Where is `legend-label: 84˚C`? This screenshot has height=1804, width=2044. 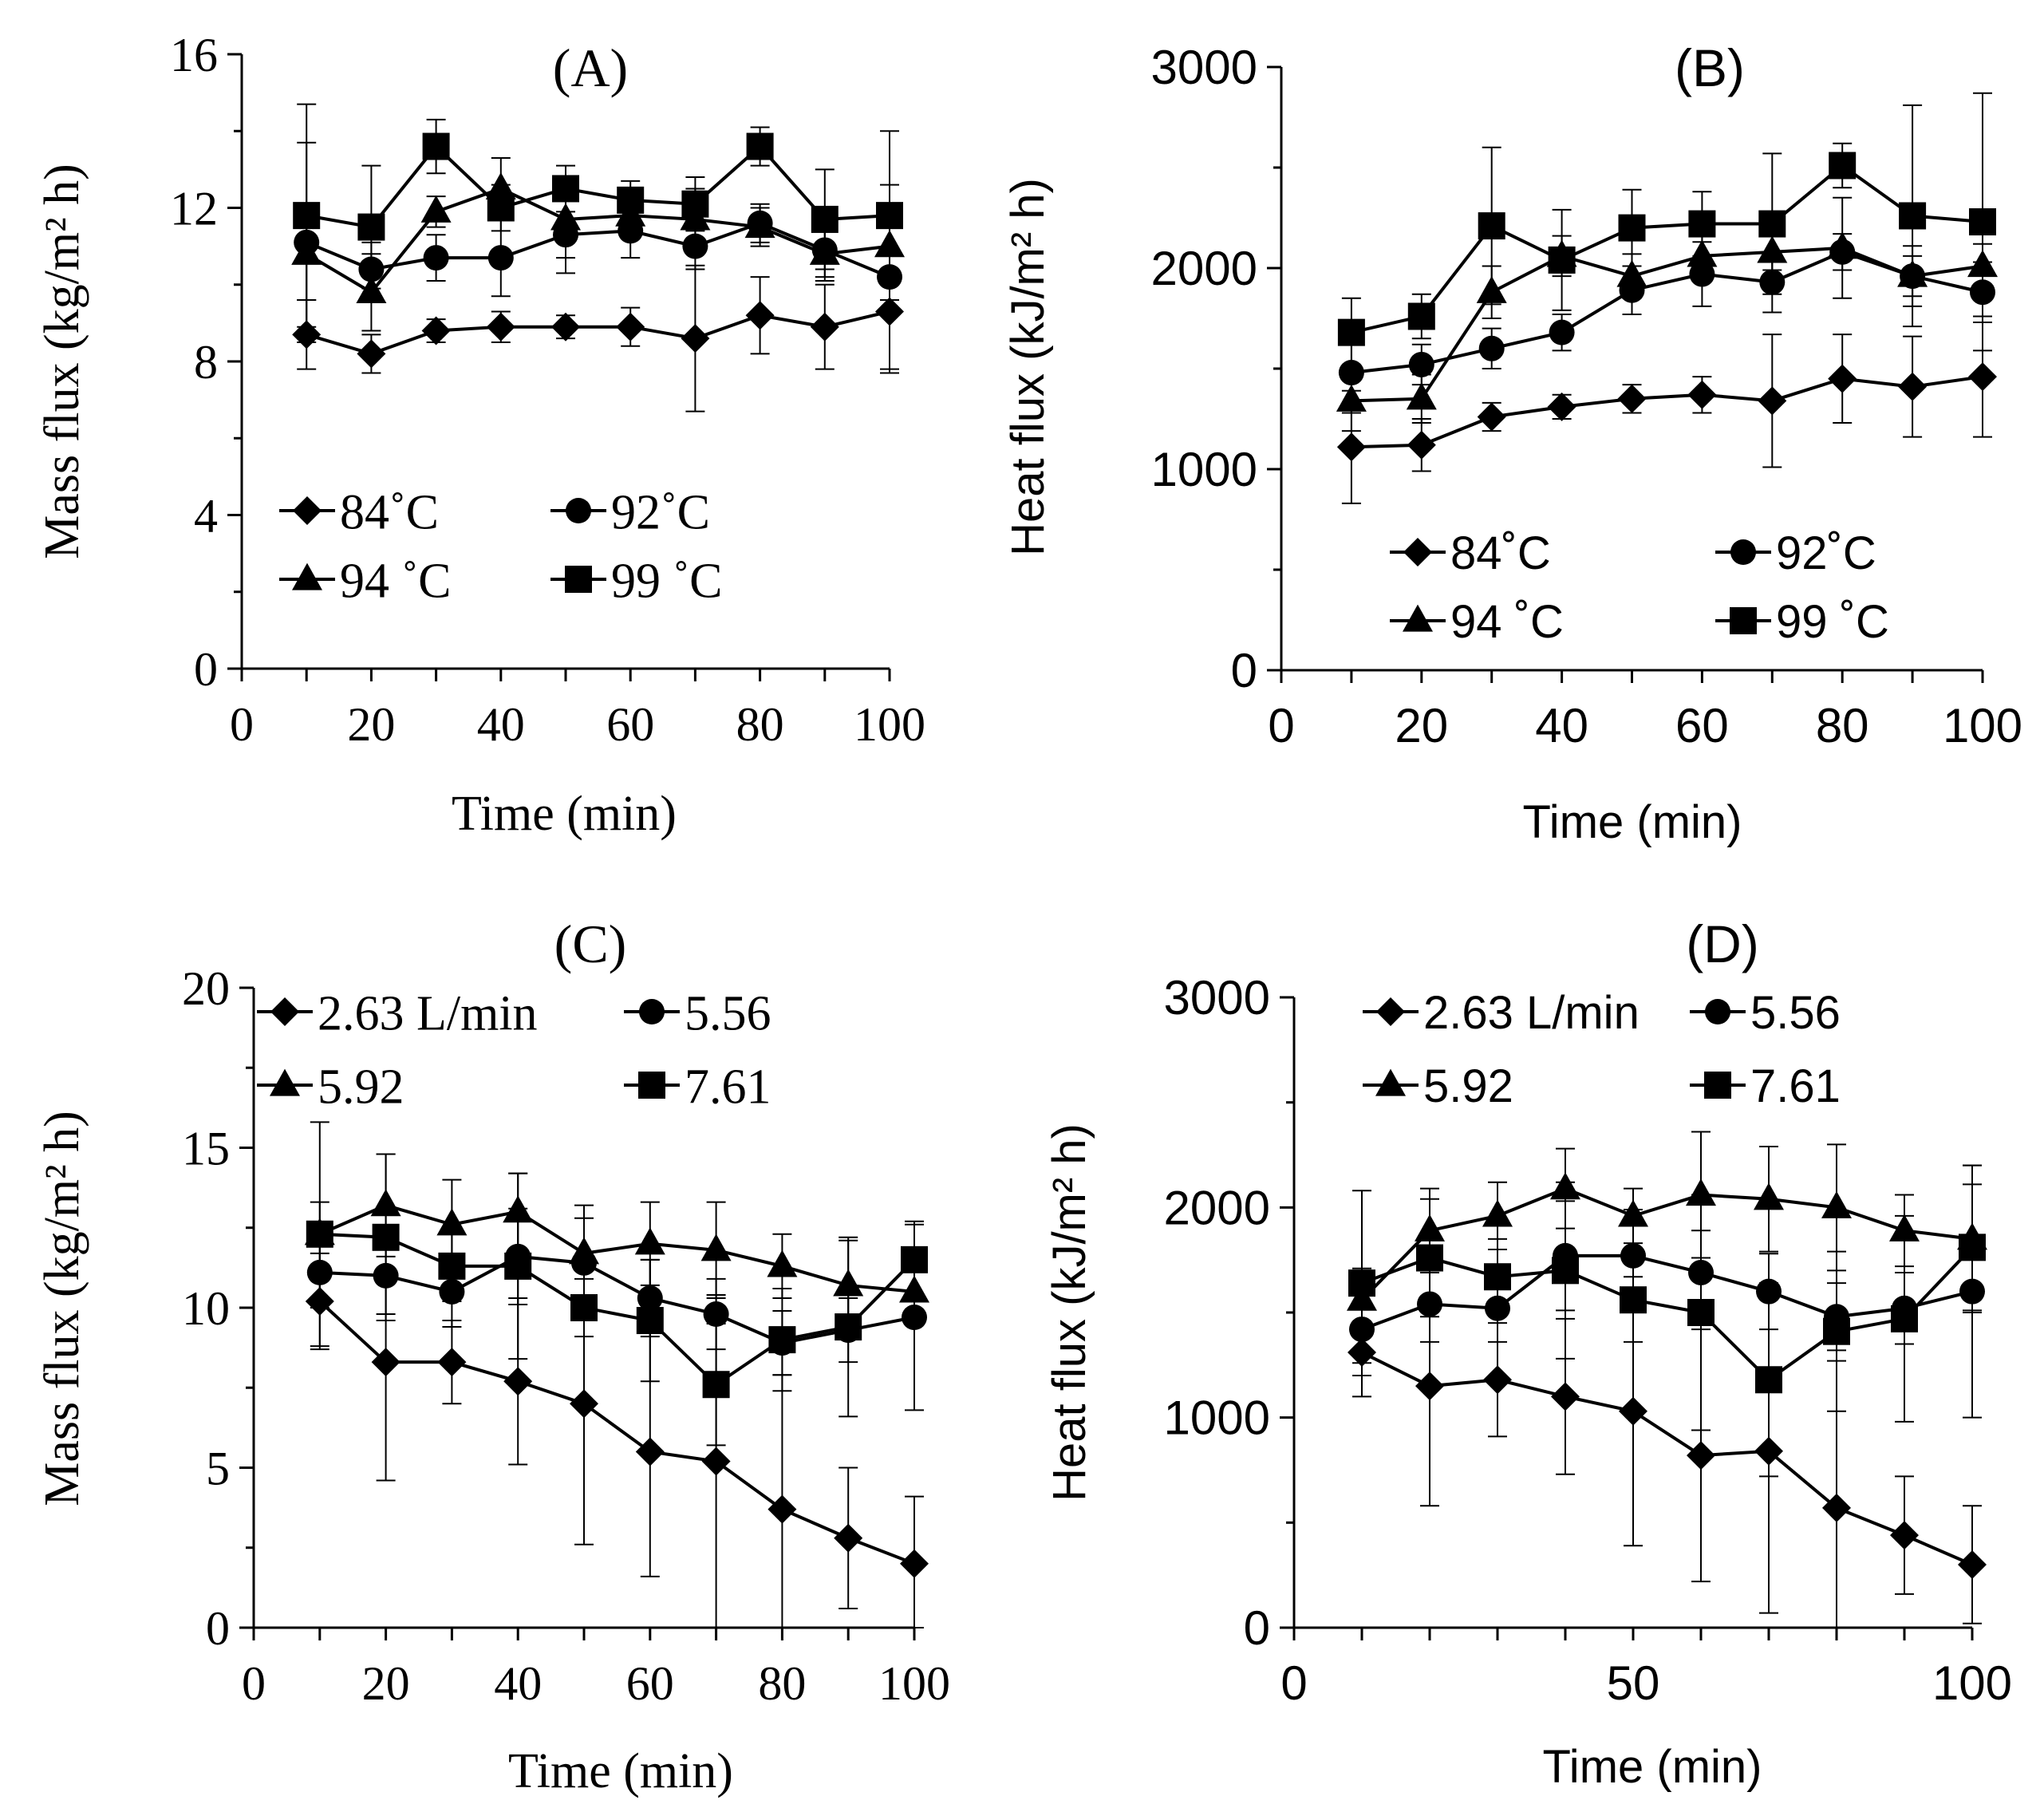
legend-label: 84˚C is located at coordinates (389, 512).